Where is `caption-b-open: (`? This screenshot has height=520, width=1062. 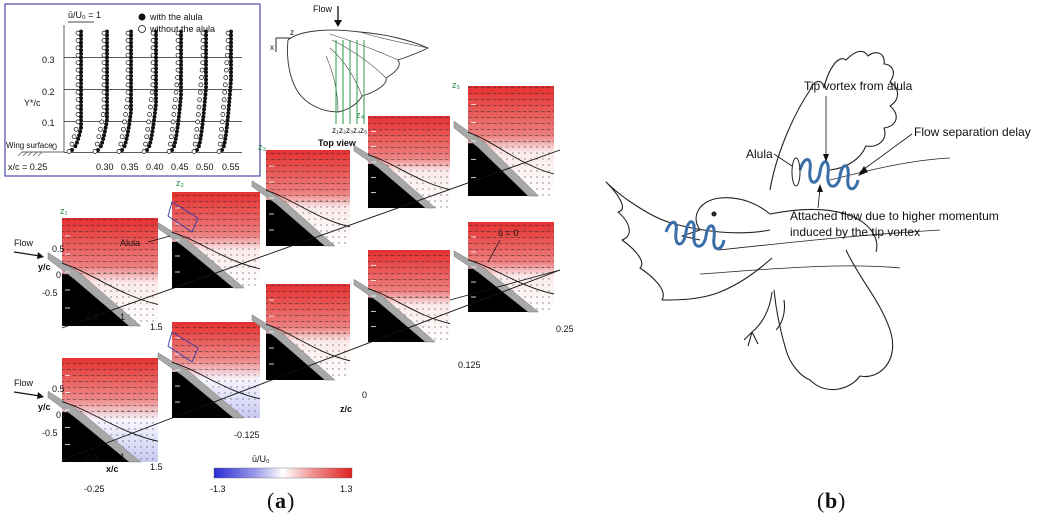 caption-b-open: ( is located at coordinates (820, 500).